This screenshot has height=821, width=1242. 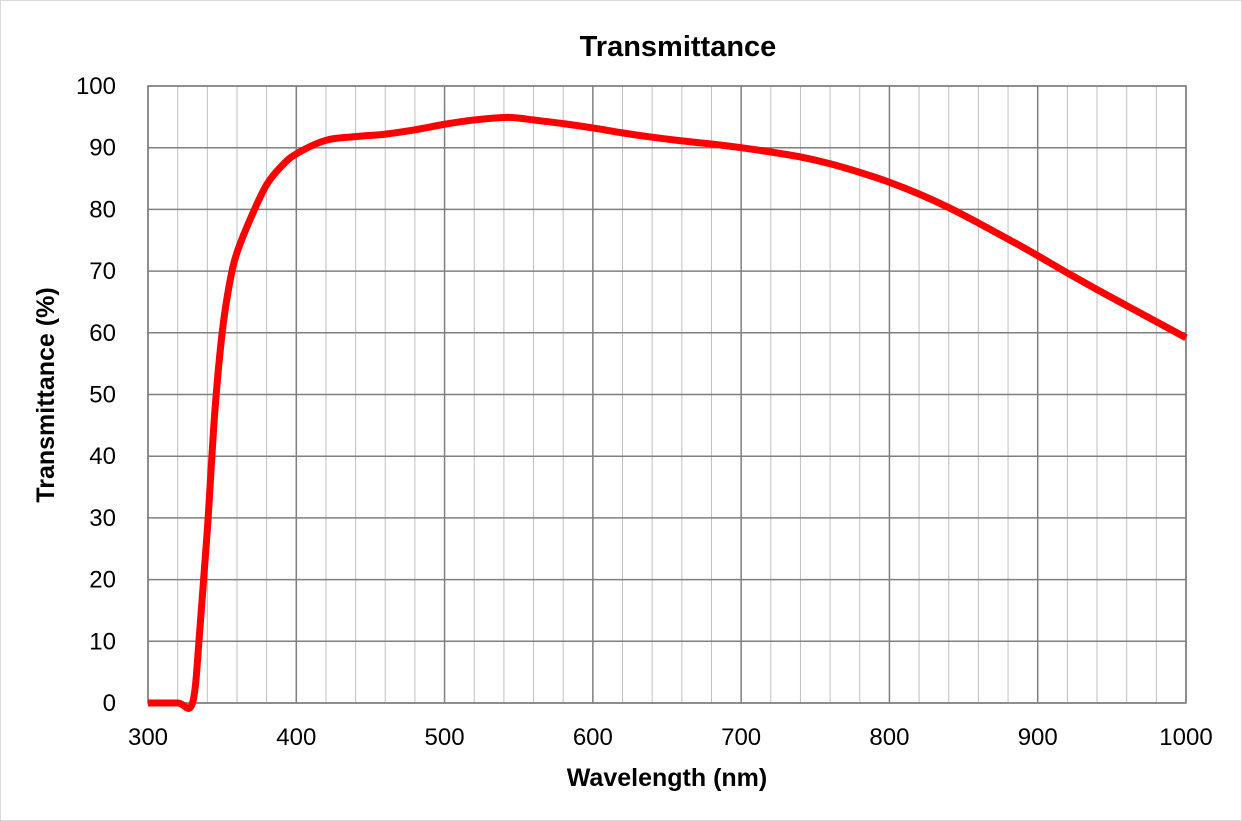 I want to click on x-axis-label: Wavelength (nm), so click(x=667, y=778).